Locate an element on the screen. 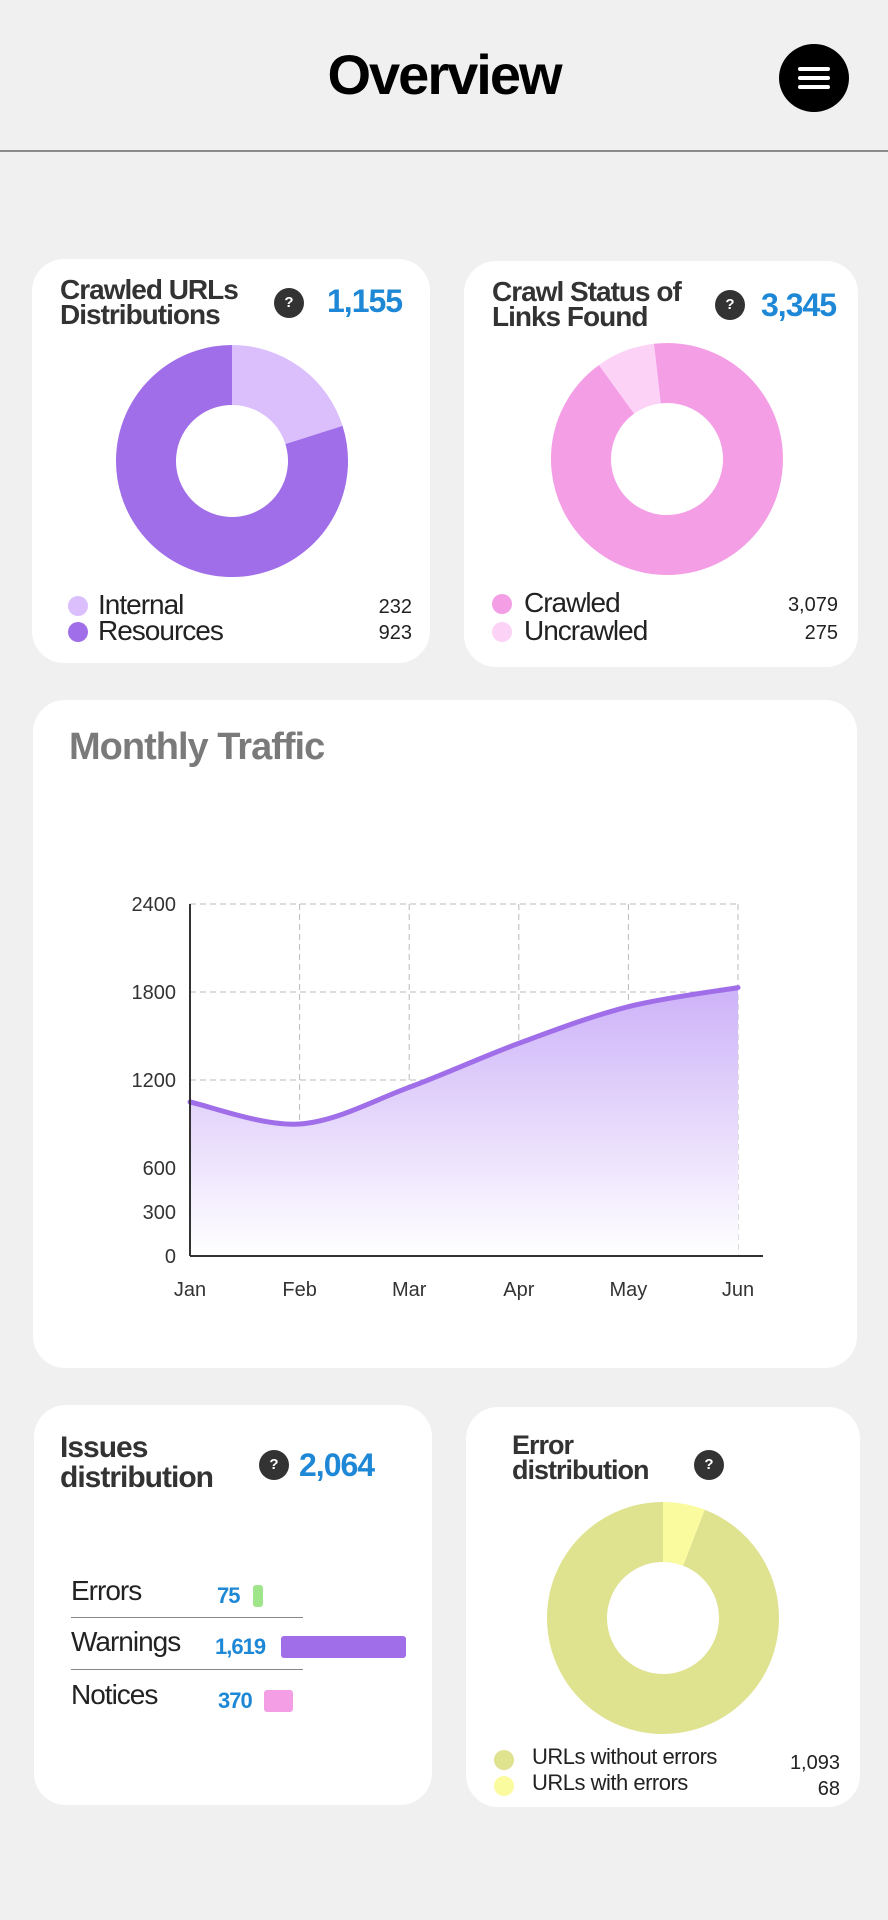  crawled-urls-donut is located at coordinates (231, 461).